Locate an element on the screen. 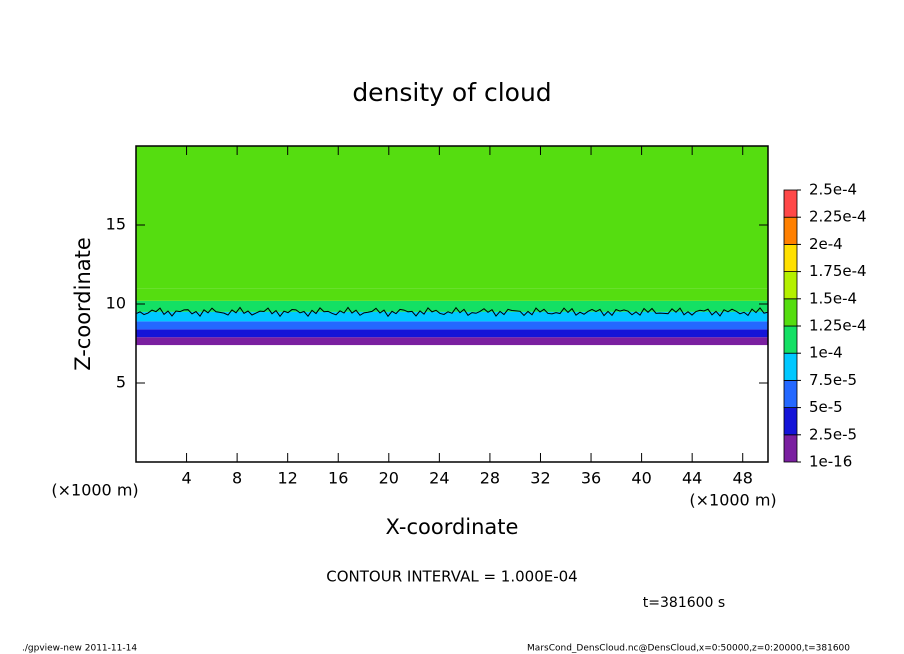 The width and height of the screenshot is (904, 654). colorbar-label: 2.5e-5 is located at coordinates (833, 434).